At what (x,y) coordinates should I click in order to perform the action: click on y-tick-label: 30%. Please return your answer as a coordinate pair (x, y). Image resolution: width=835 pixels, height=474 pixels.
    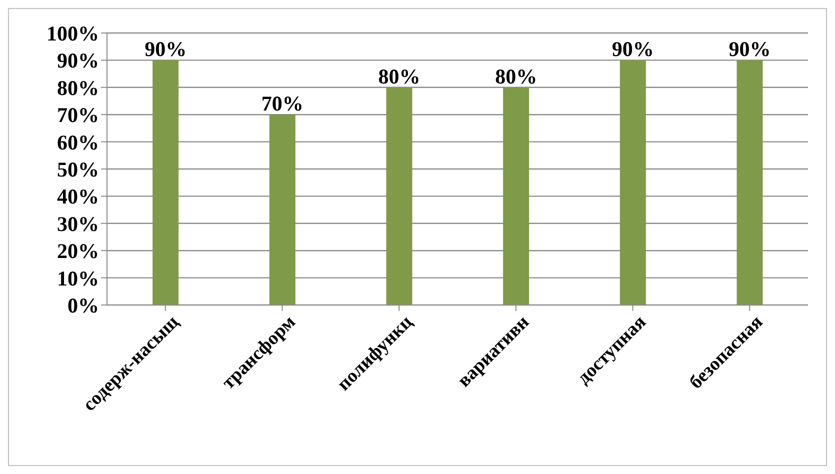
    Looking at the image, I should click on (78, 224).